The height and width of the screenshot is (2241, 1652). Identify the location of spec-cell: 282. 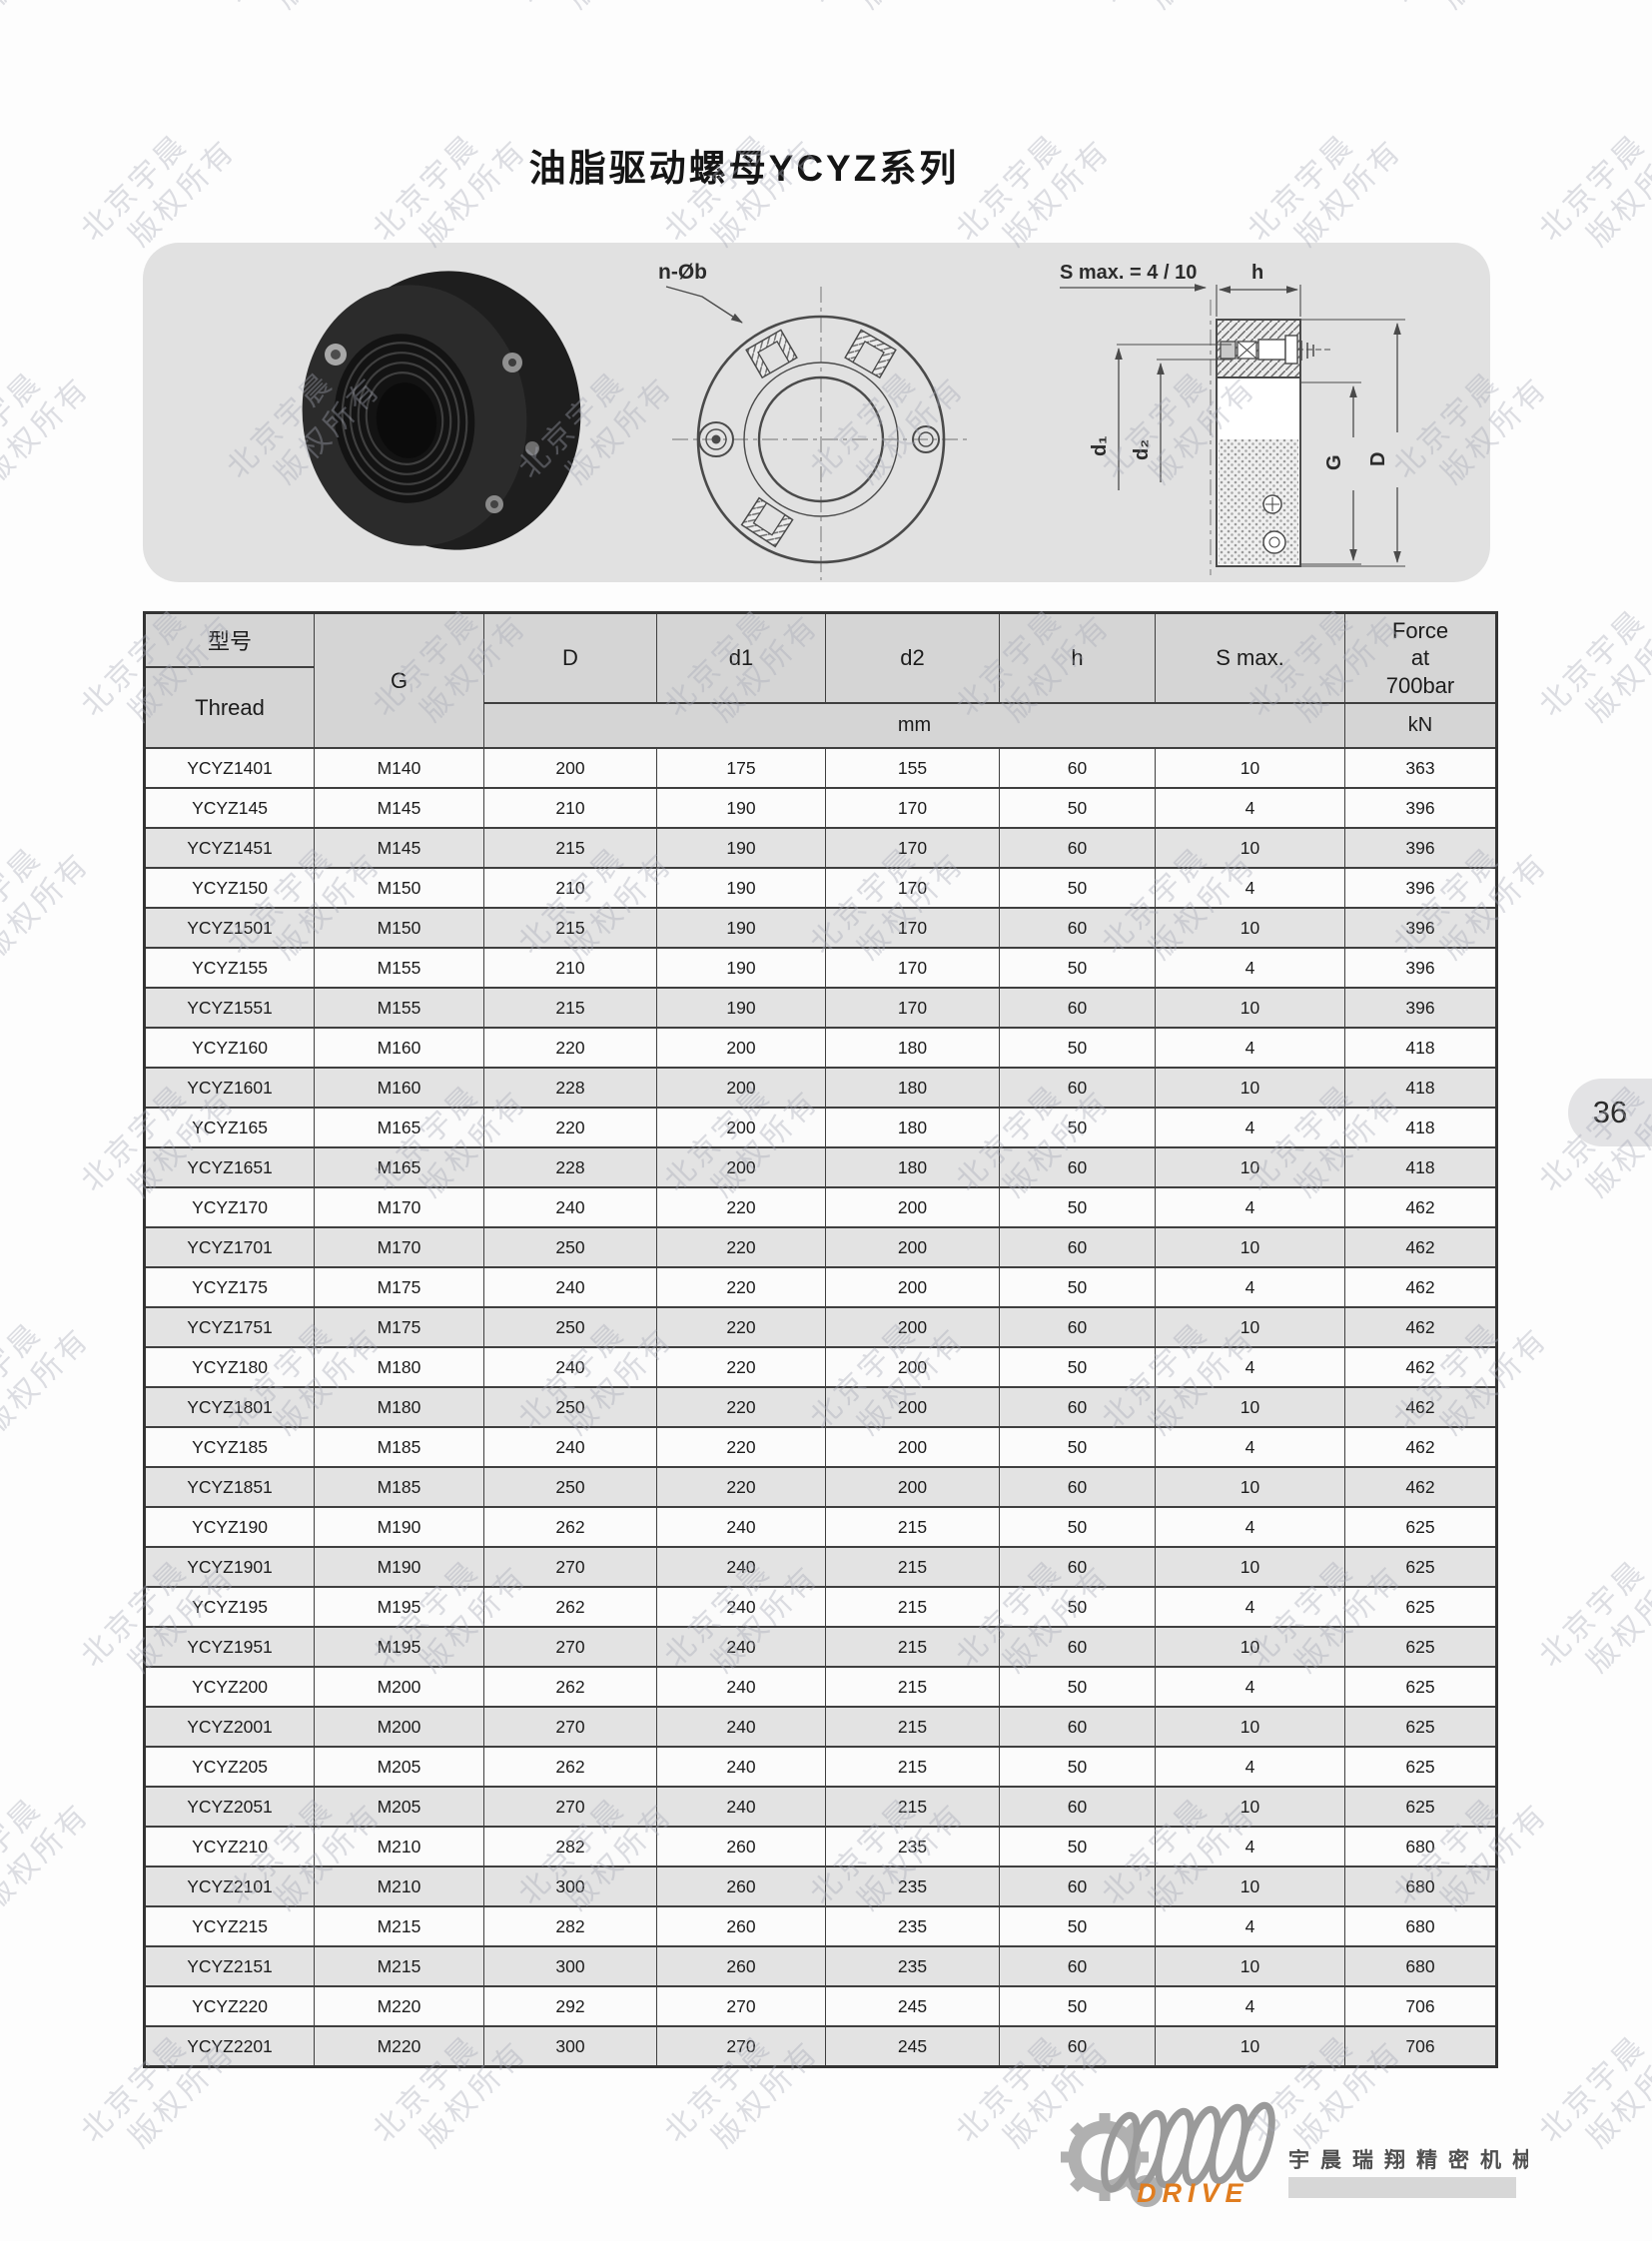
(570, 1926).